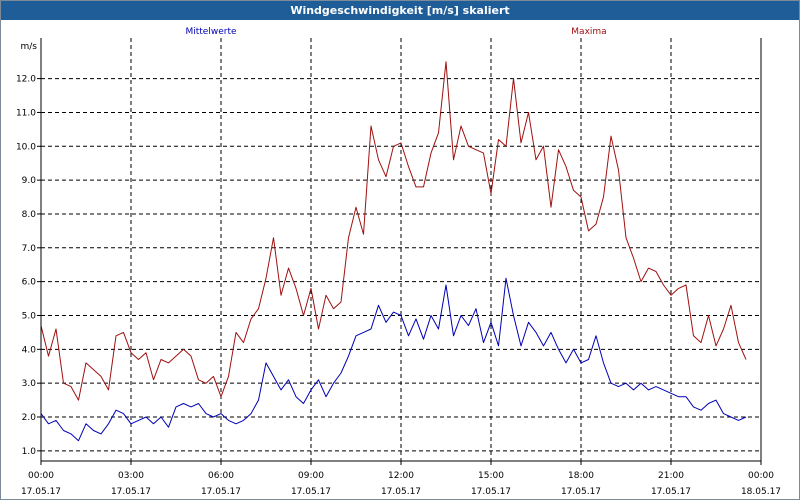 The width and height of the screenshot is (800, 500). Describe the element at coordinates (671, 476) in the screenshot. I see `x-tick-time: 21:00` at that location.